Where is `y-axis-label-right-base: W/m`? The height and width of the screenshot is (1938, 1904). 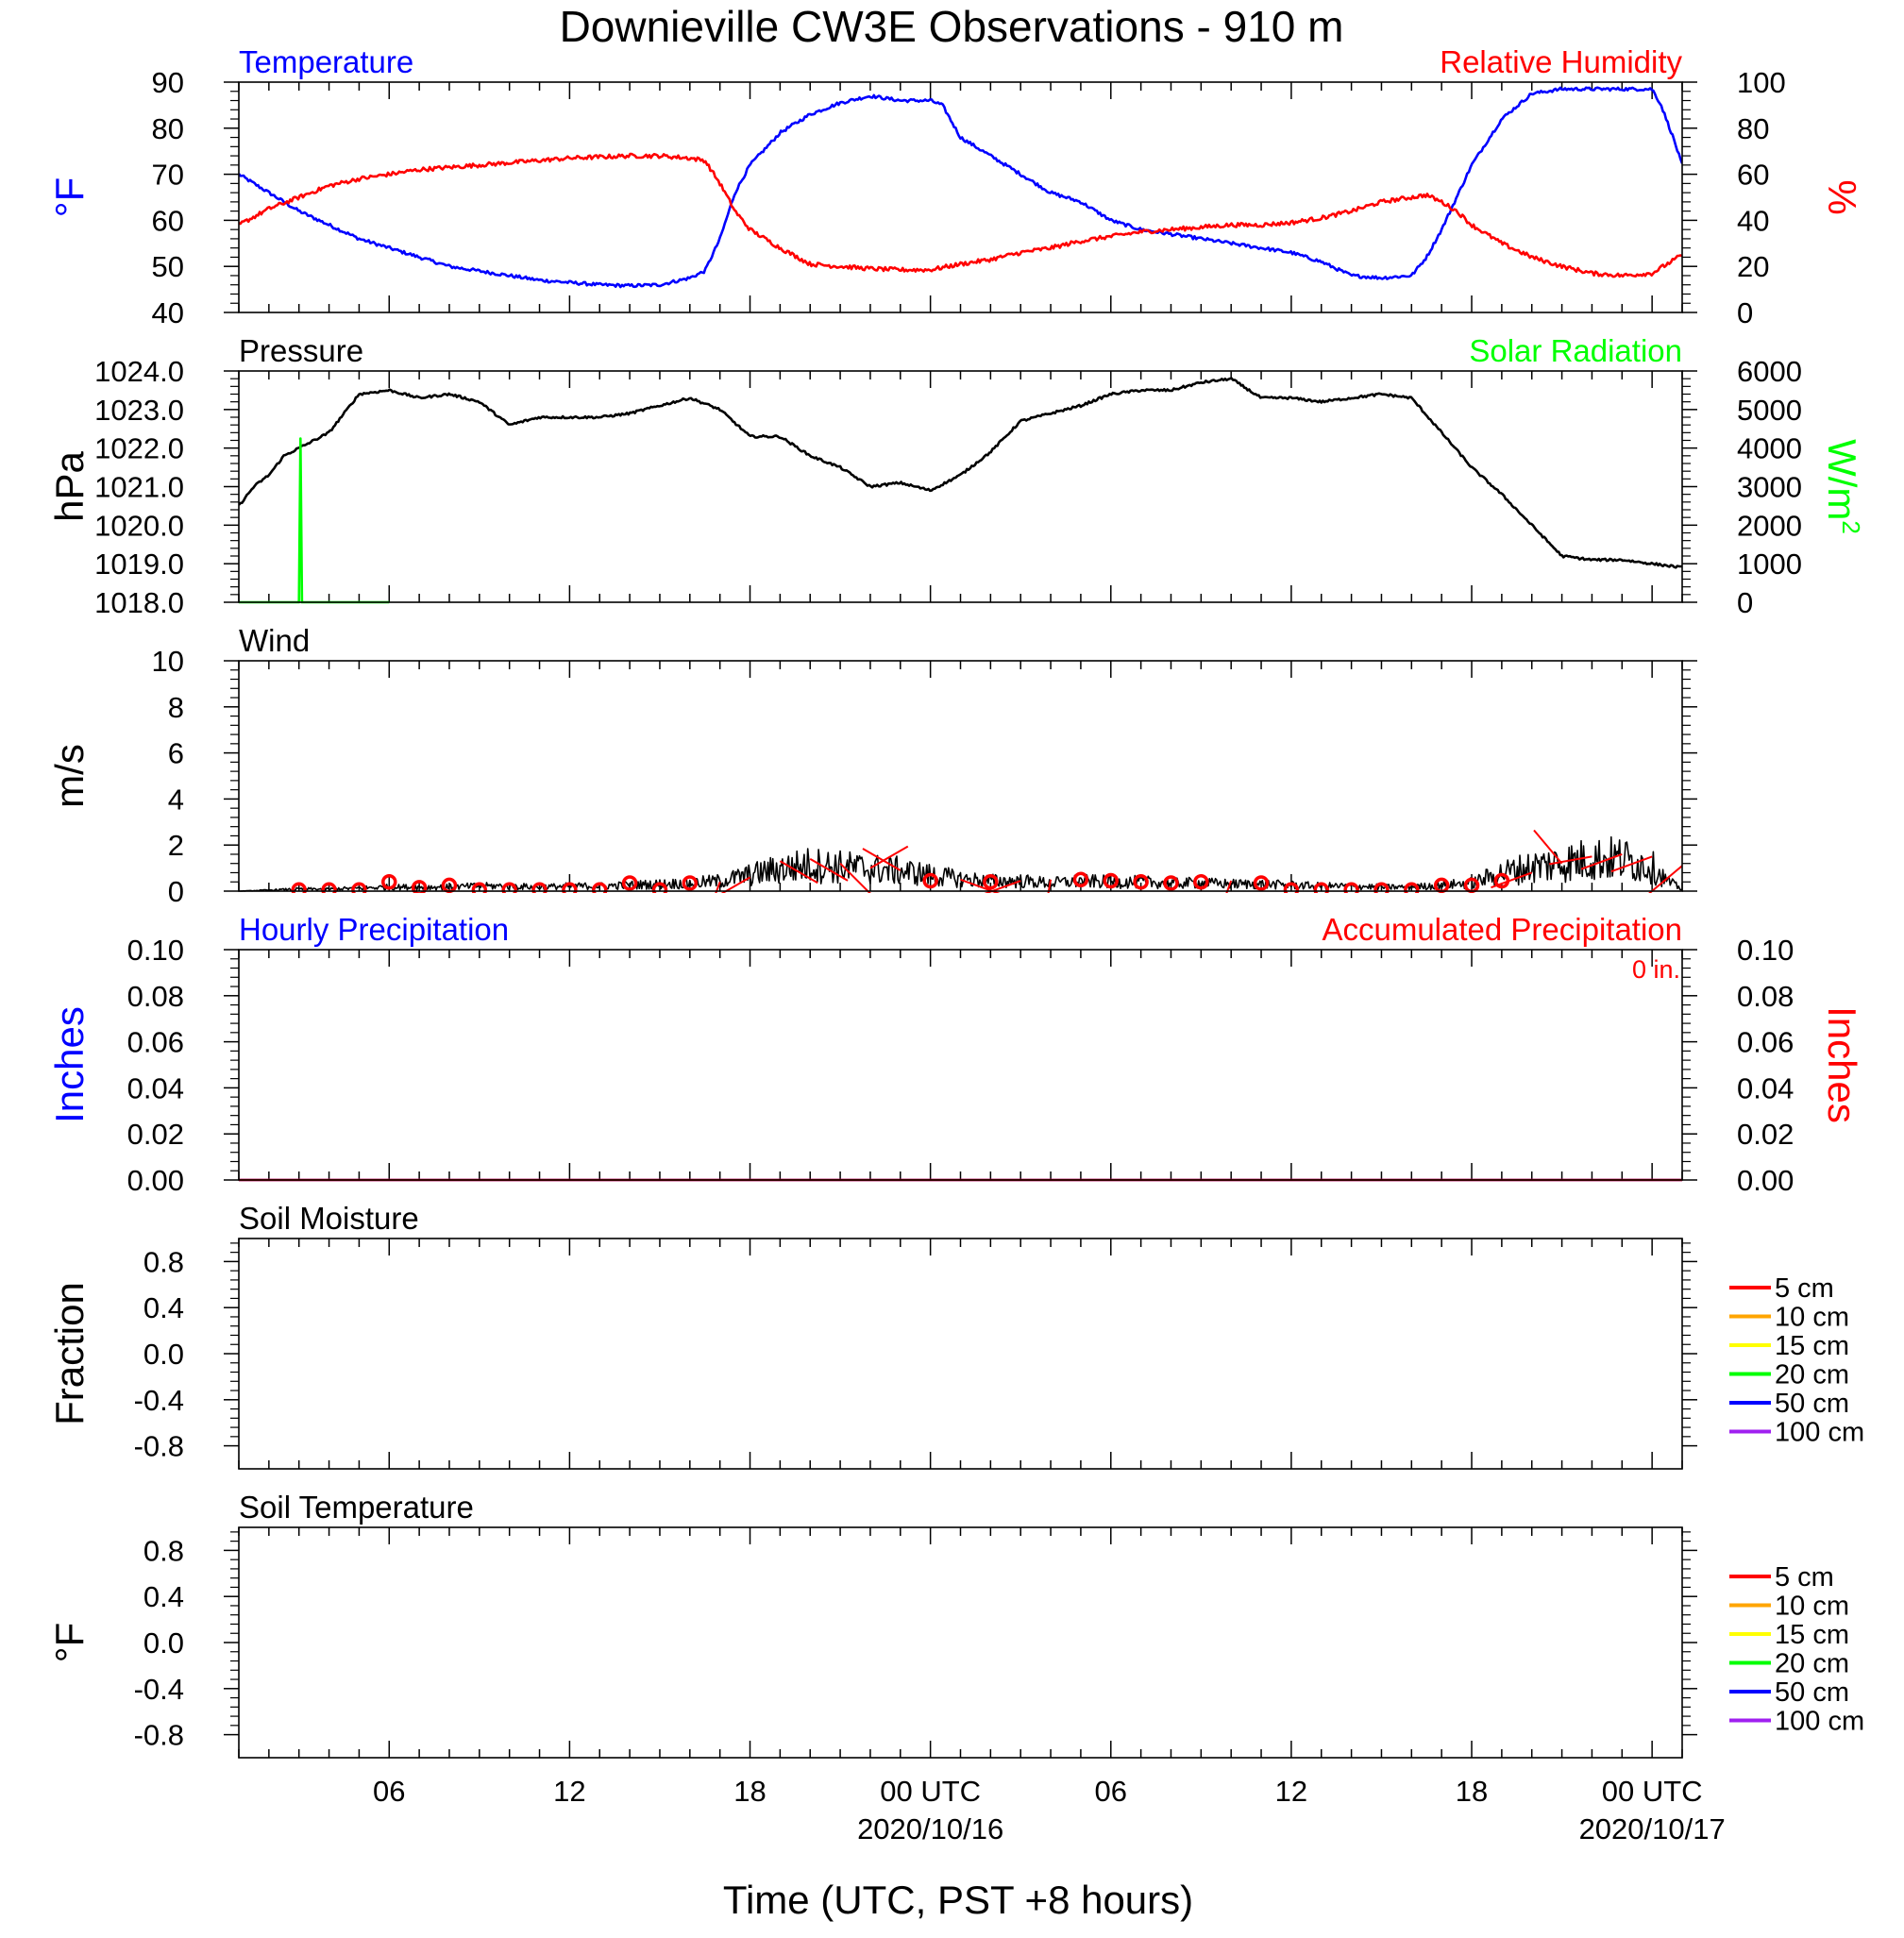
y-axis-label-right-base: W/m is located at coordinates (1842, 479).